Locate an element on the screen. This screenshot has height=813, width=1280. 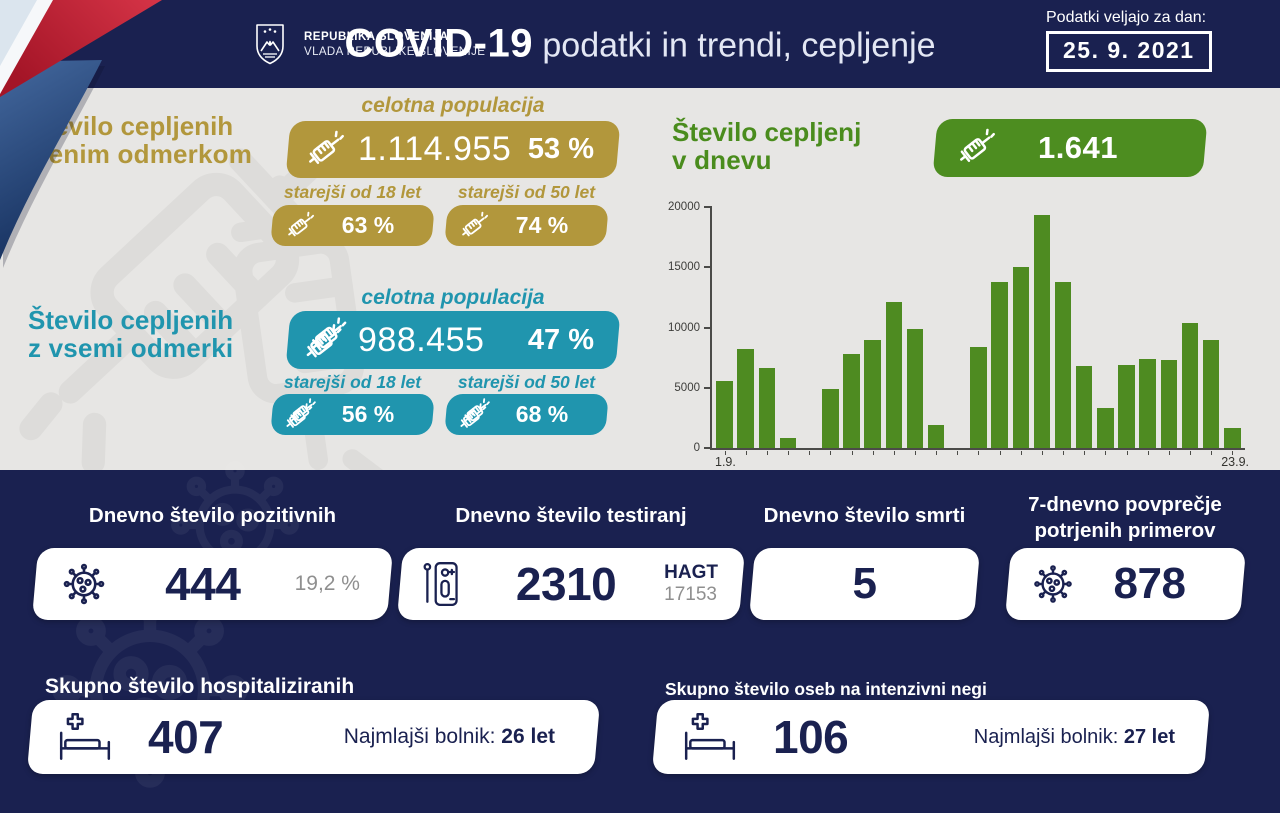
first-dose-percent: 53 % is located at coordinates (560, 149).